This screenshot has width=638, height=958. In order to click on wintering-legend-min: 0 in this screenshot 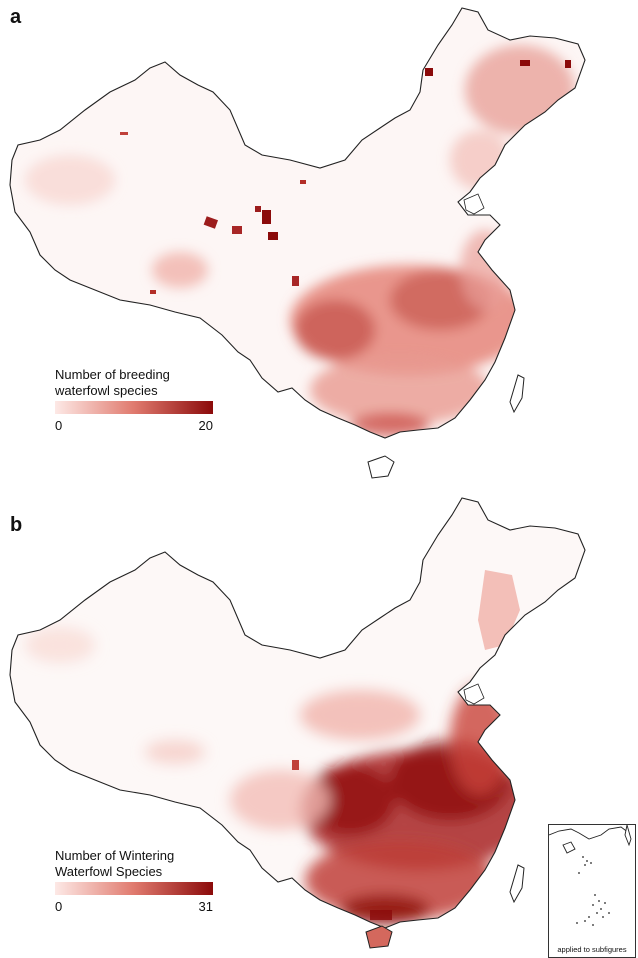, I will do `click(59, 906)`.